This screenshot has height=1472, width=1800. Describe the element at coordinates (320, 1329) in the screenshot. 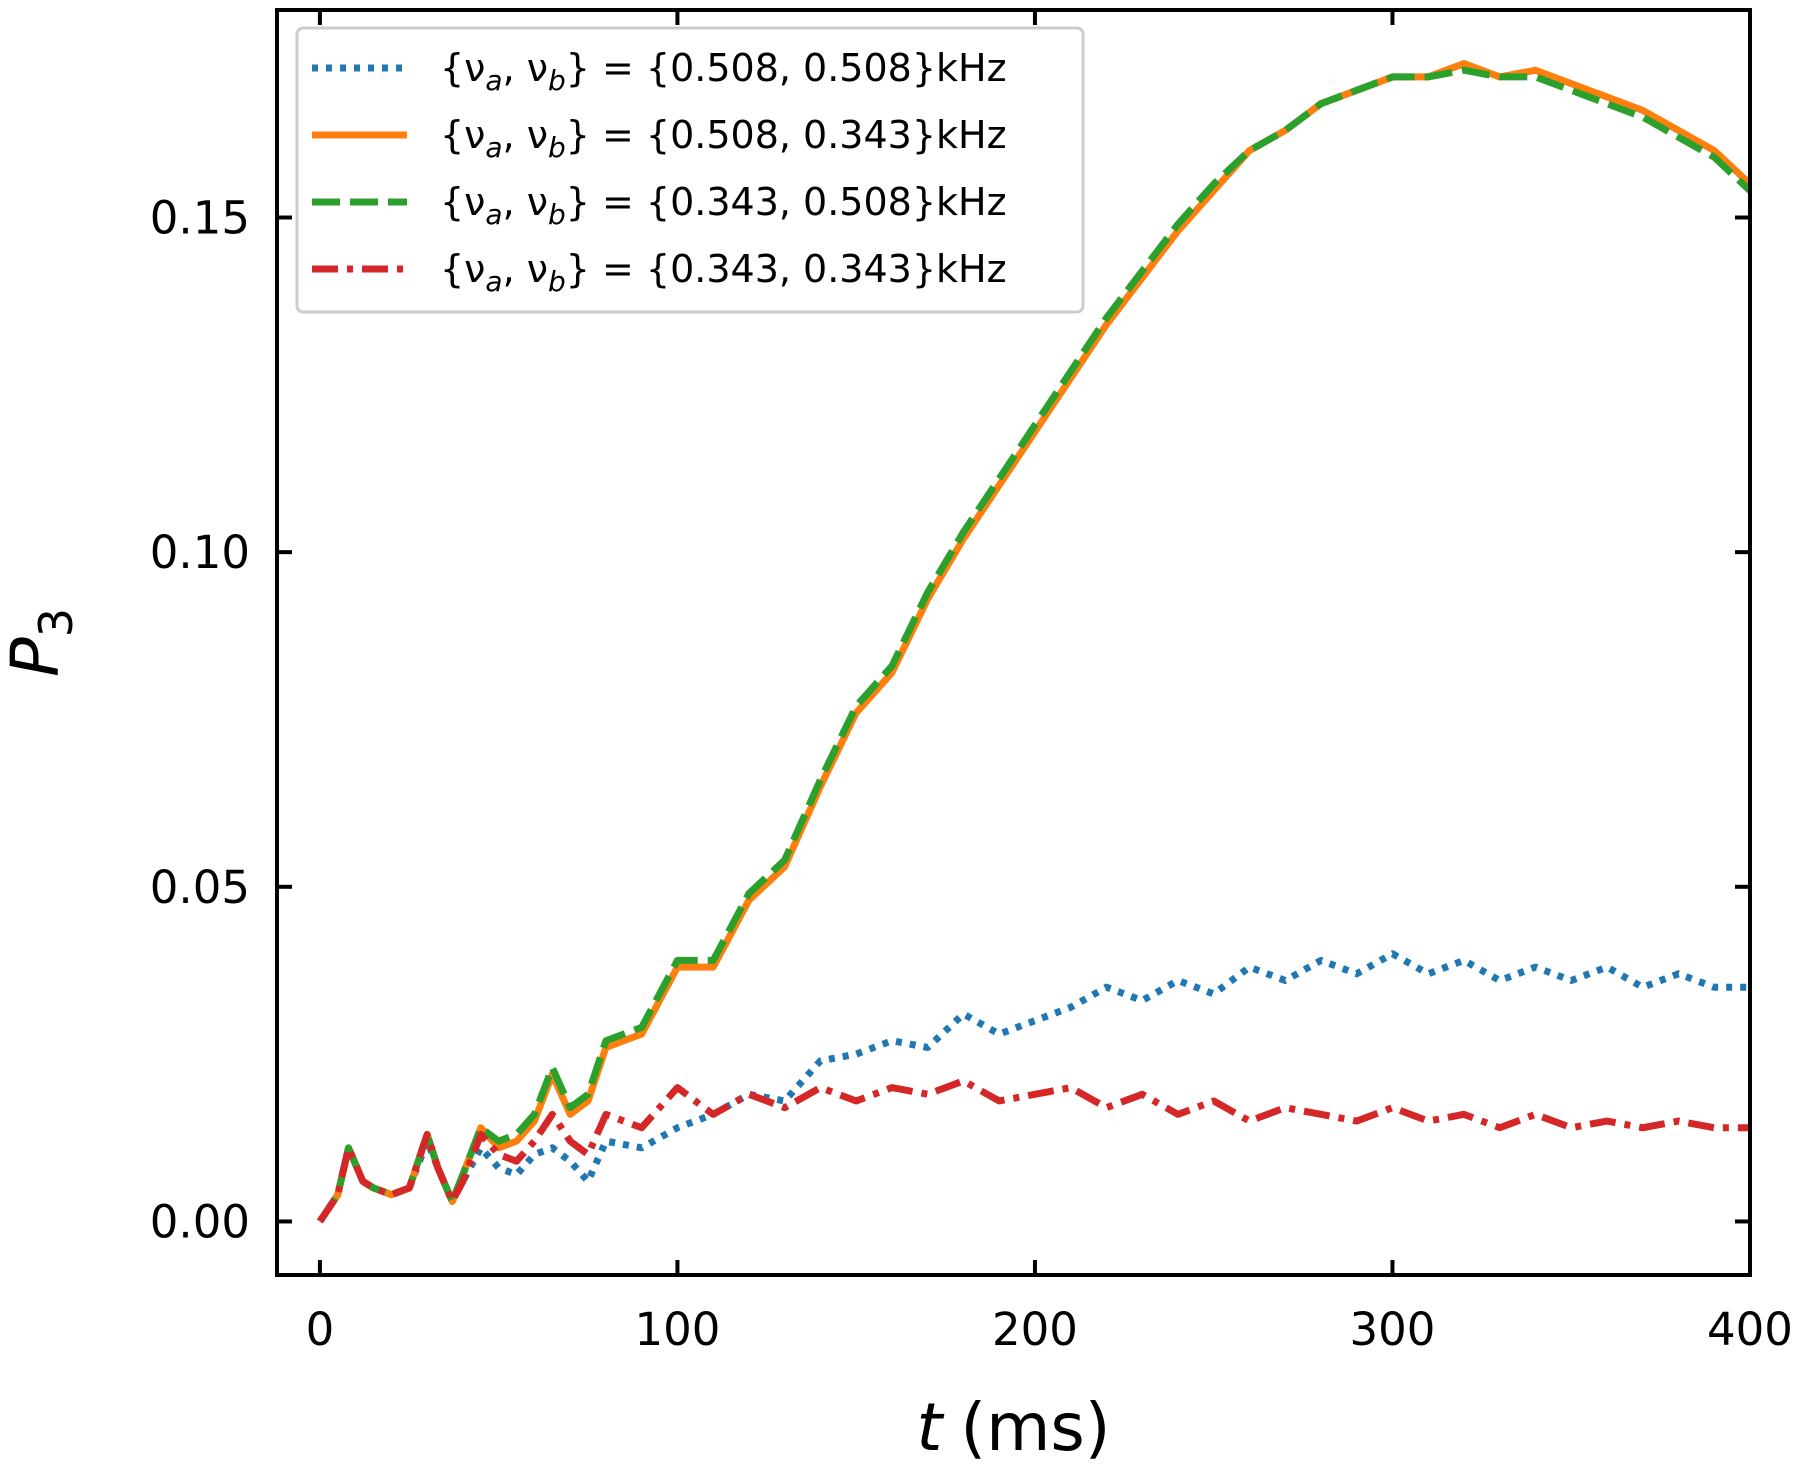

I see `x-tick-label: 0` at that location.